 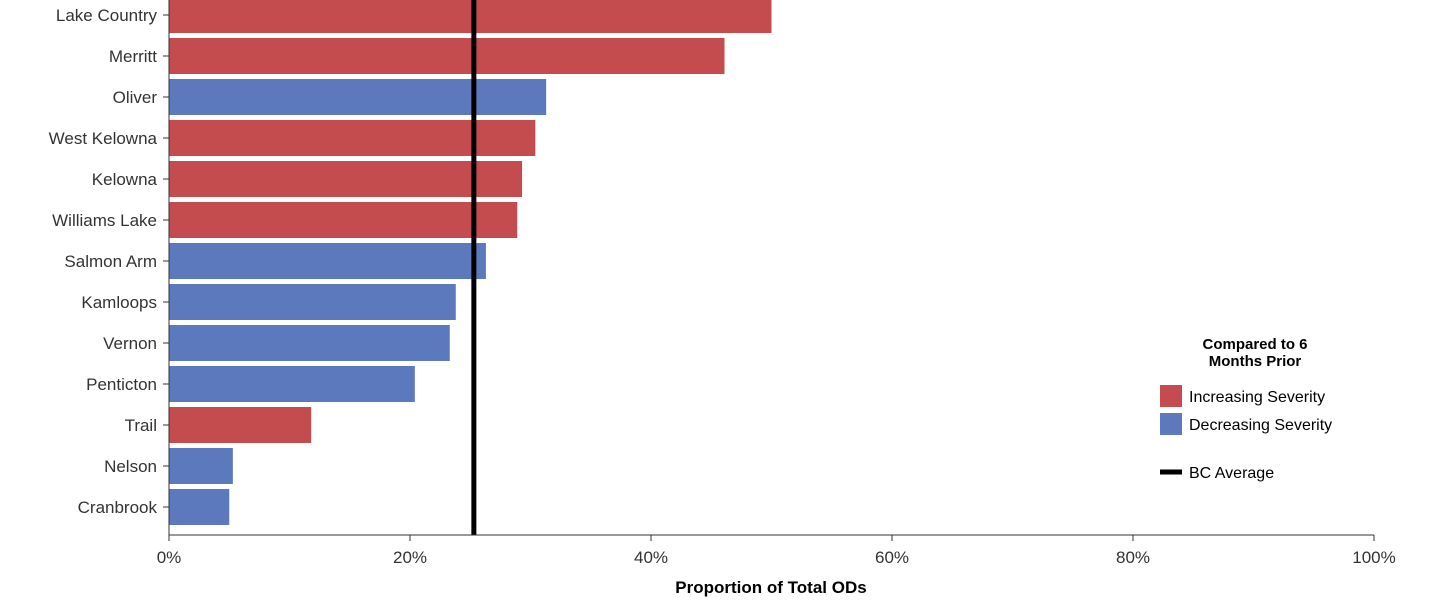 I want to click on y-tick-label-nelson: Nelson, so click(x=130, y=466).